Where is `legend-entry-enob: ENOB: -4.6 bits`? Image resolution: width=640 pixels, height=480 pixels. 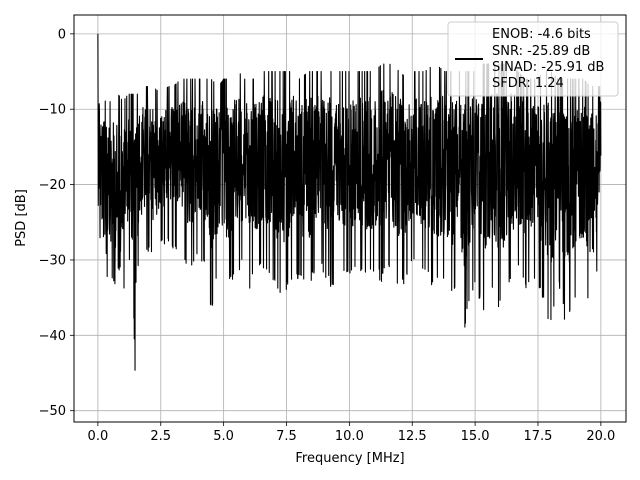 legend-entry-enob: ENOB: -4.6 bits is located at coordinates (541, 34).